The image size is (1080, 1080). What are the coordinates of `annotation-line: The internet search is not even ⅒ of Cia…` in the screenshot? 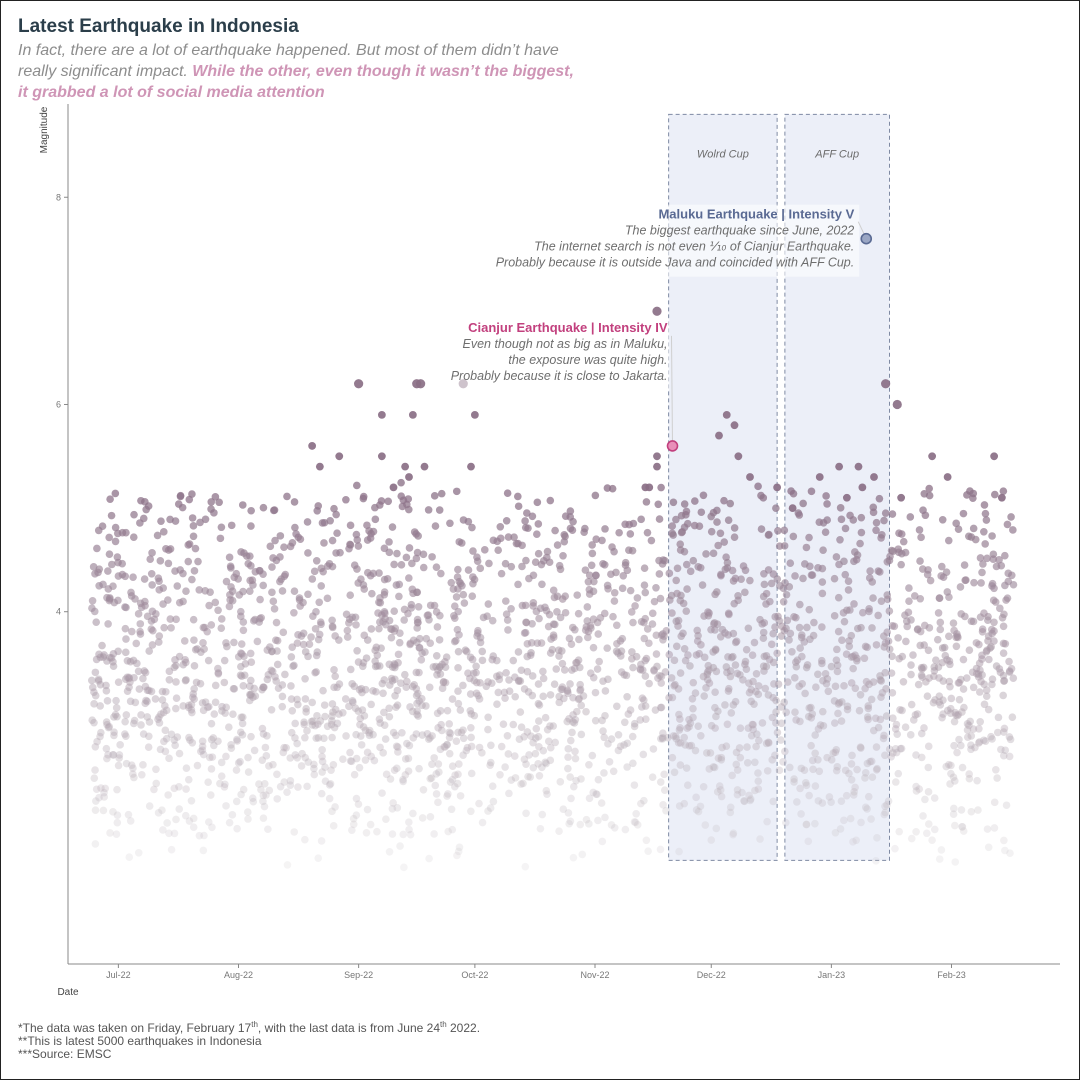 It's located at (694, 247).